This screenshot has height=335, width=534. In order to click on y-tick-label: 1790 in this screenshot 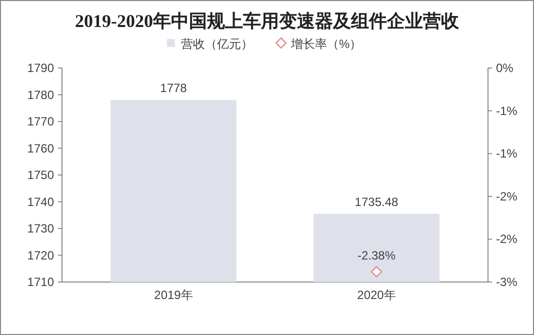, I will do `click(40, 68)`.